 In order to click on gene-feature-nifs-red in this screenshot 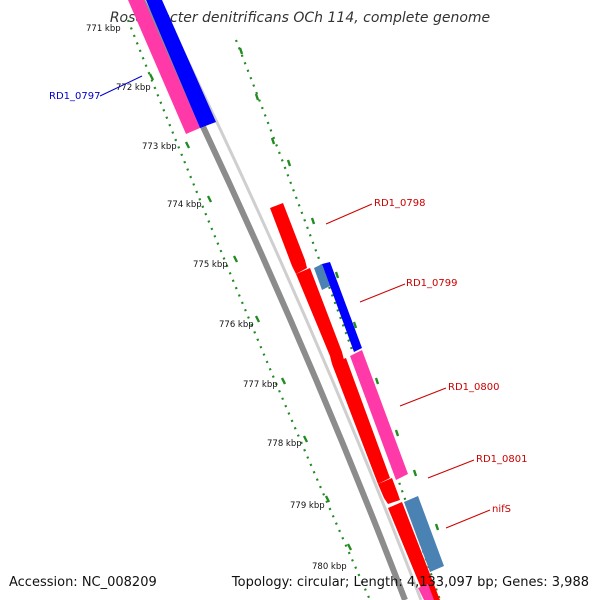, I will do `click(414, 551)`.